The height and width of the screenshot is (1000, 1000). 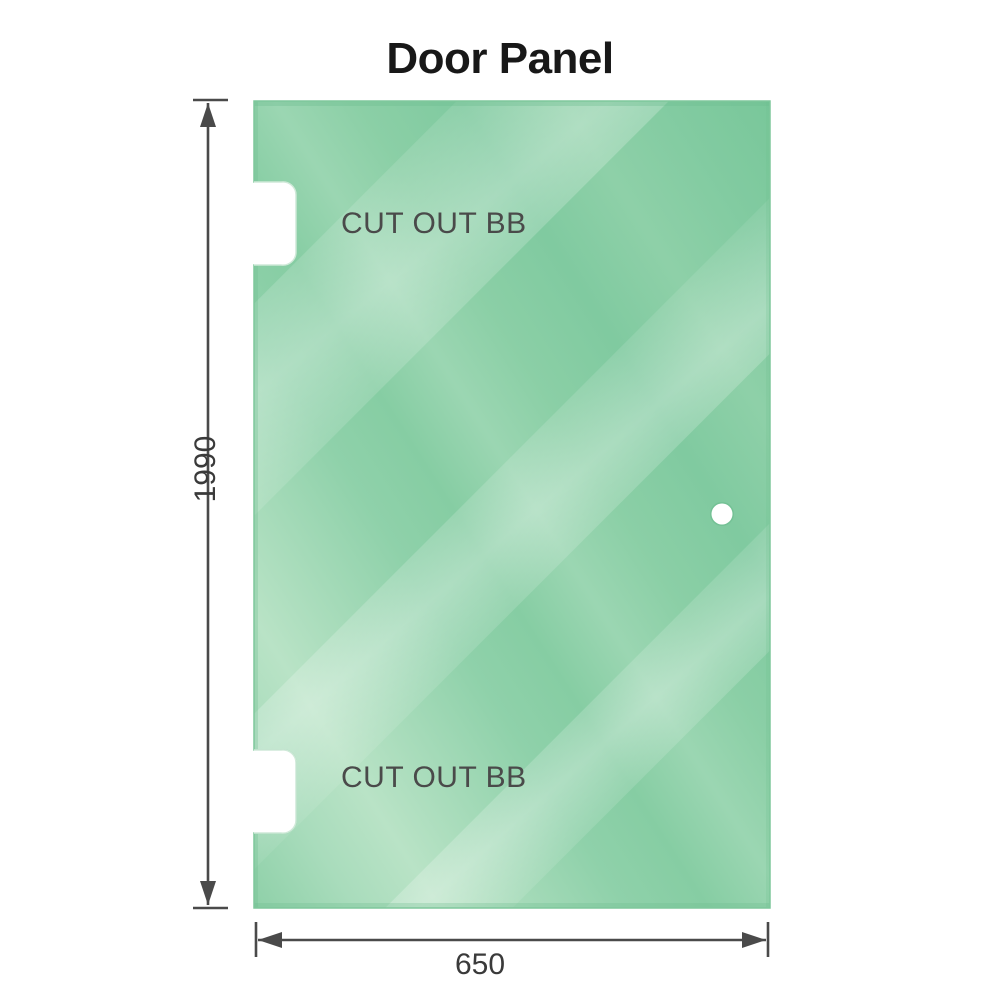 I want to click on cutout-label-upper: CUT OUT BB, so click(x=434, y=223).